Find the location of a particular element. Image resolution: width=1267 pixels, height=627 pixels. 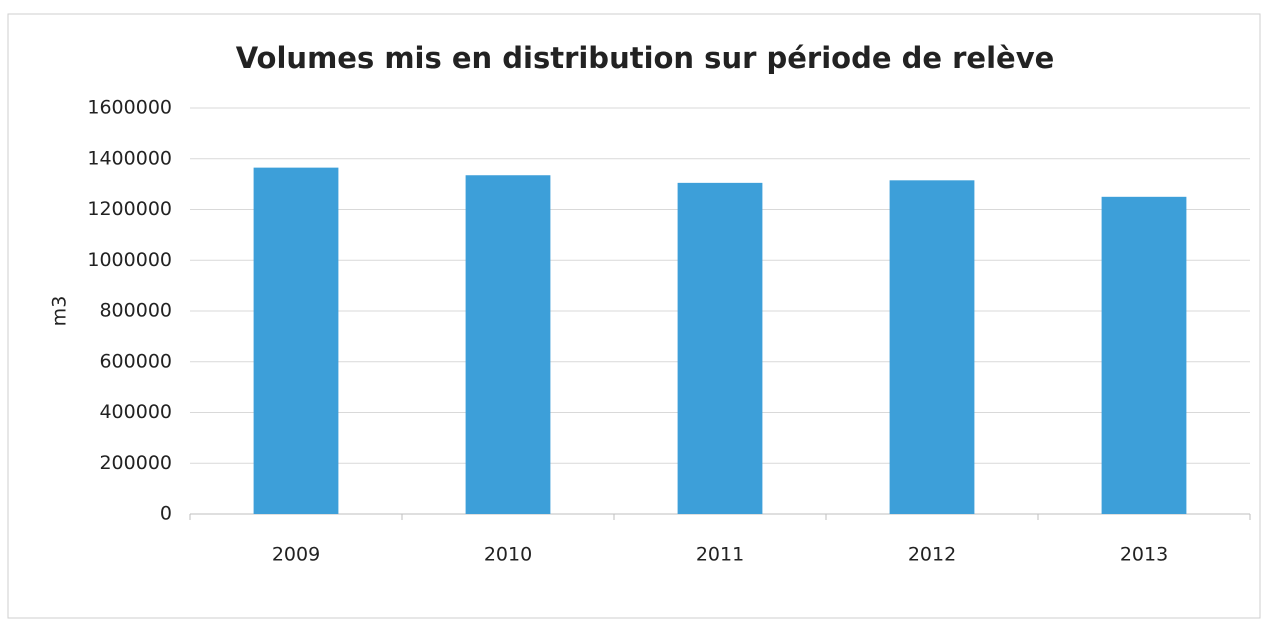

y-tick-label: 400000 is located at coordinates (135, 412).